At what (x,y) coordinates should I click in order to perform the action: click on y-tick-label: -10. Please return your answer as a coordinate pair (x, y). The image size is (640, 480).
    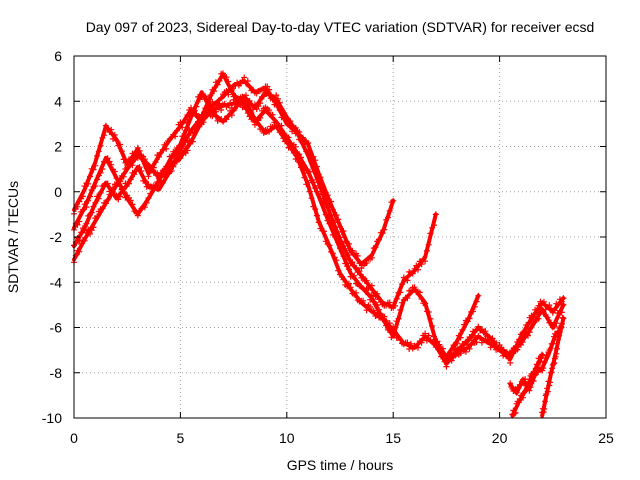
    Looking at the image, I should click on (52, 418).